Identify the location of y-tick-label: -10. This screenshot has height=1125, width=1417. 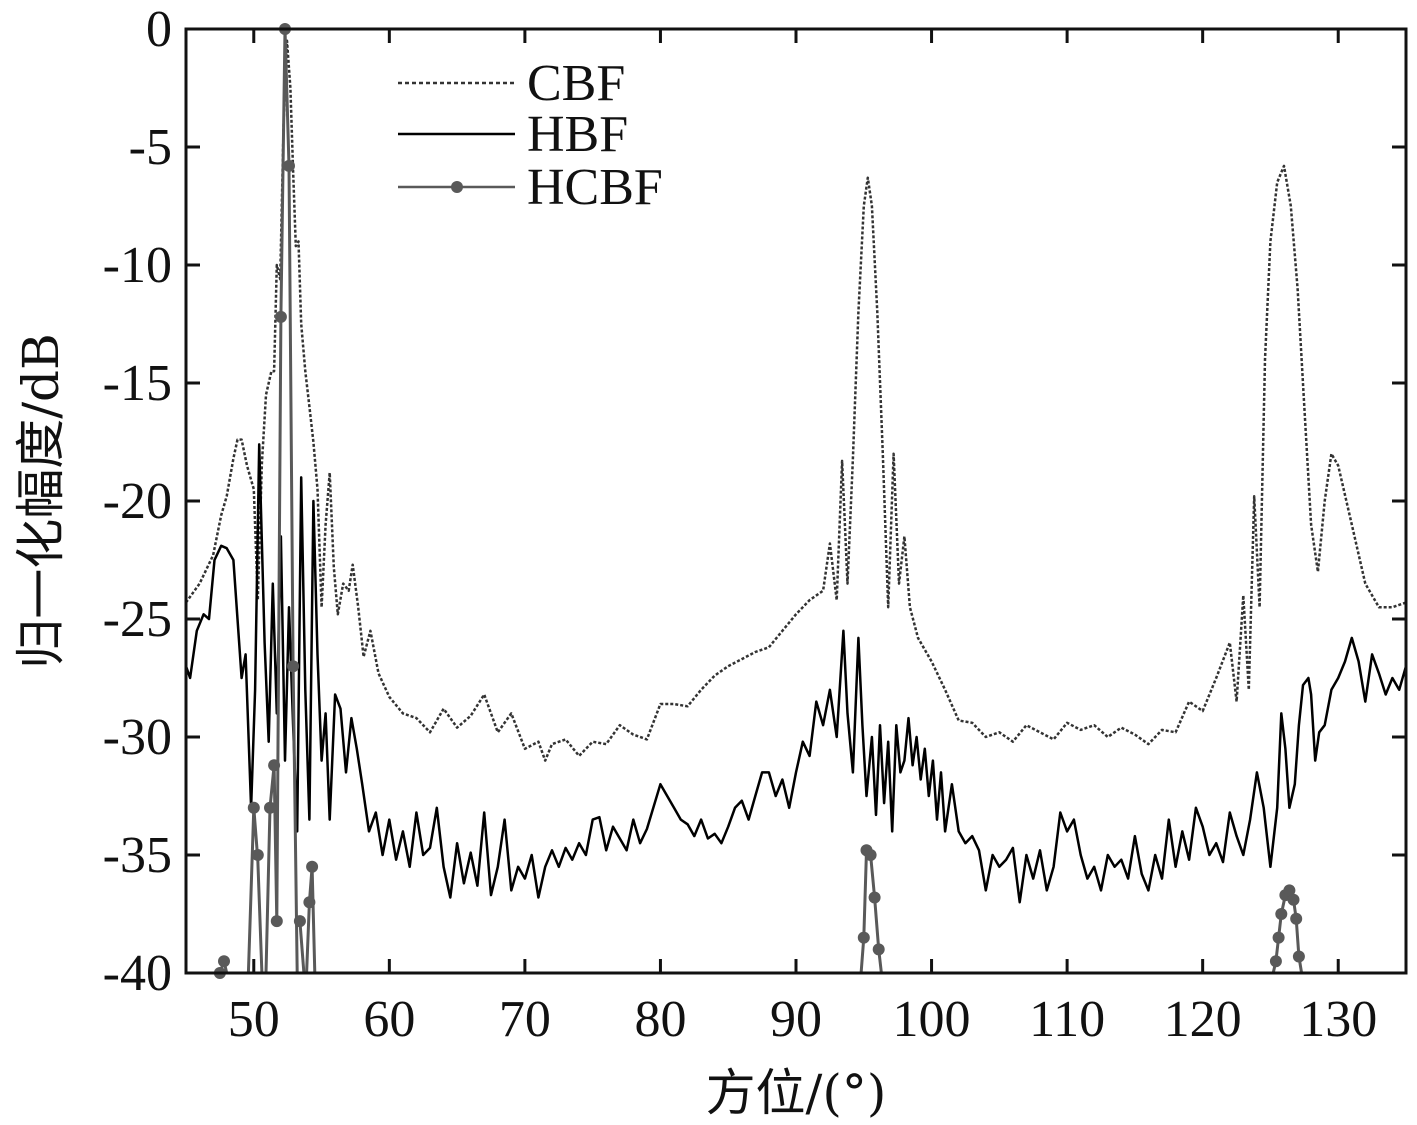
(137, 265).